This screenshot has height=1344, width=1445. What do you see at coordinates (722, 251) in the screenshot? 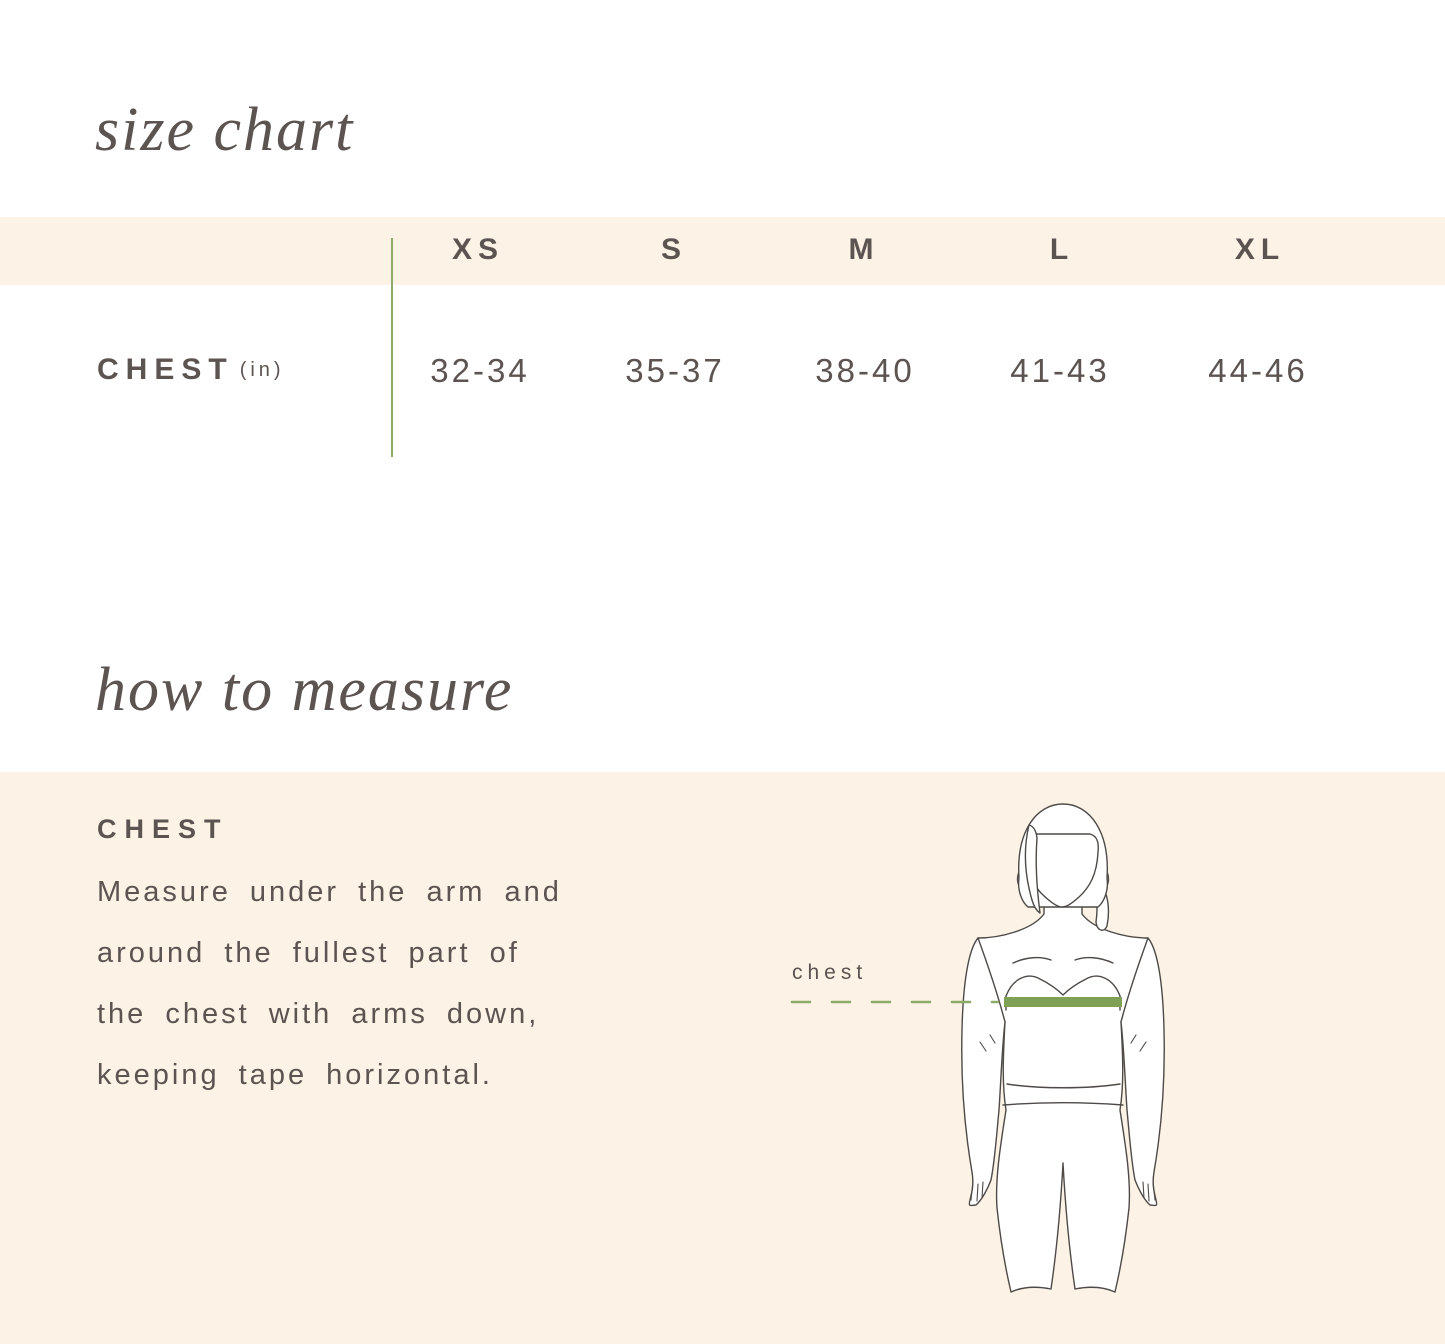
I see `size-table-header-band` at bounding box center [722, 251].